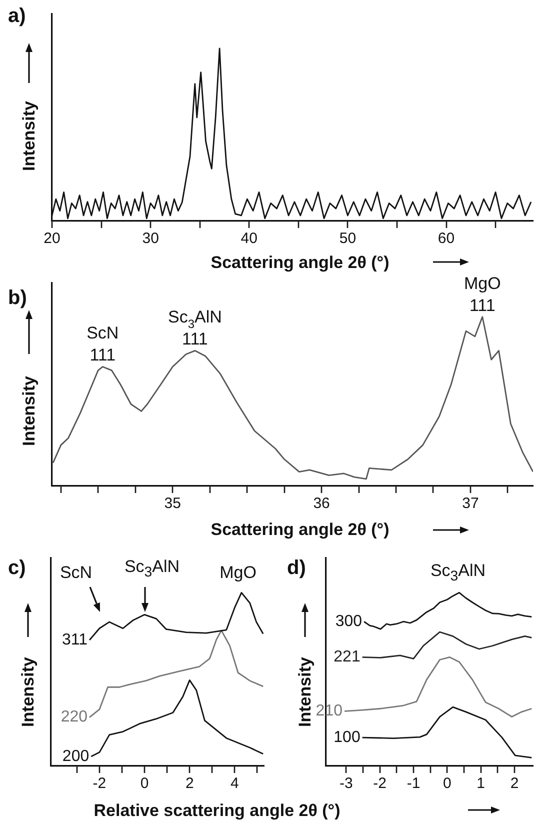  I want to click on x-axis-title: Relative scattering angle 2θ (°), so click(217, 810).